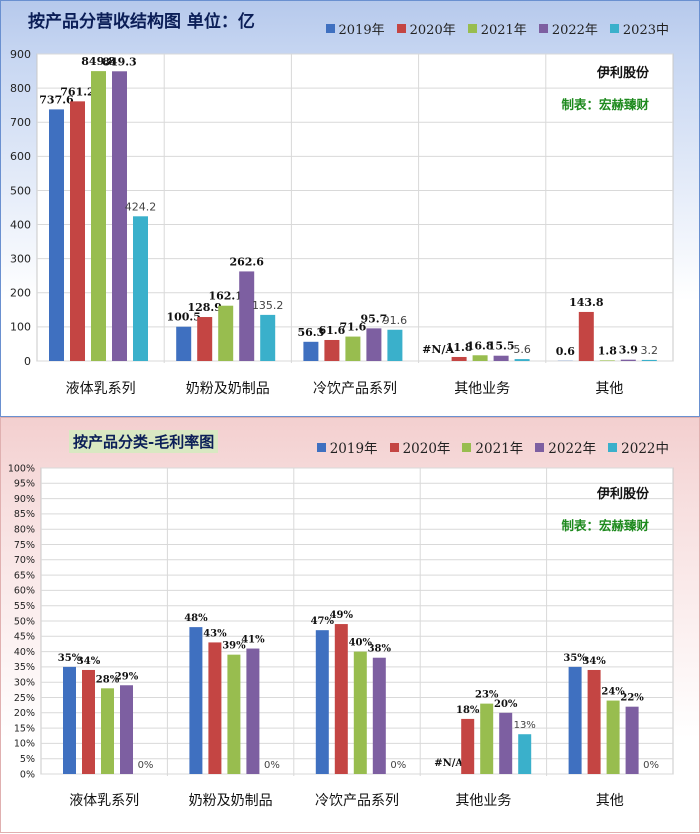 This screenshot has height=834, width=700. What do you see at coordinates (77, 91) in the screenshot?
I see `data-label: 761.2` at bounding box center [77, 91].